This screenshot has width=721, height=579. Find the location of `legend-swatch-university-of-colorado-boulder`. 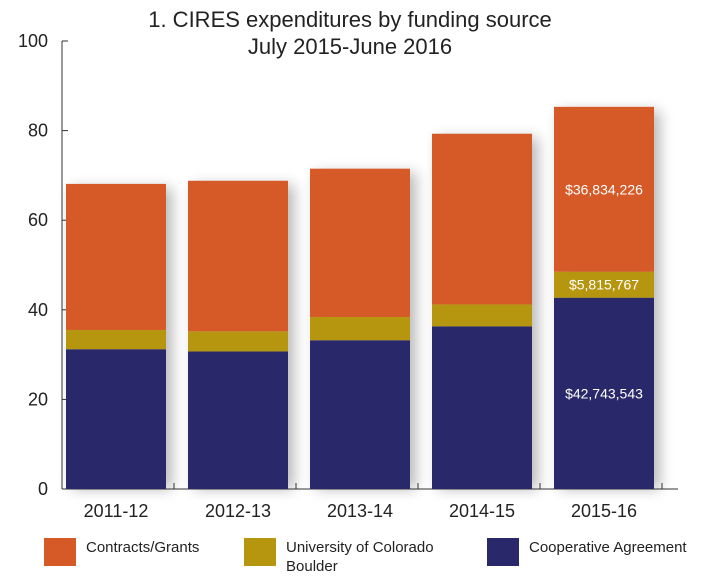

legend-swatch-university-of-colorado-boulder is located at coordinates (260, 552).